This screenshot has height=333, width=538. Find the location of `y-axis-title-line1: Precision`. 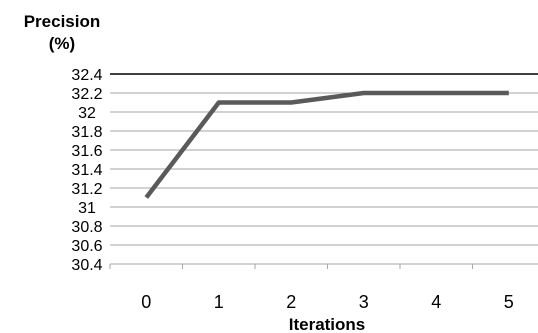

y-axis-title-line1: Precision is located at coordinates (62, 21).